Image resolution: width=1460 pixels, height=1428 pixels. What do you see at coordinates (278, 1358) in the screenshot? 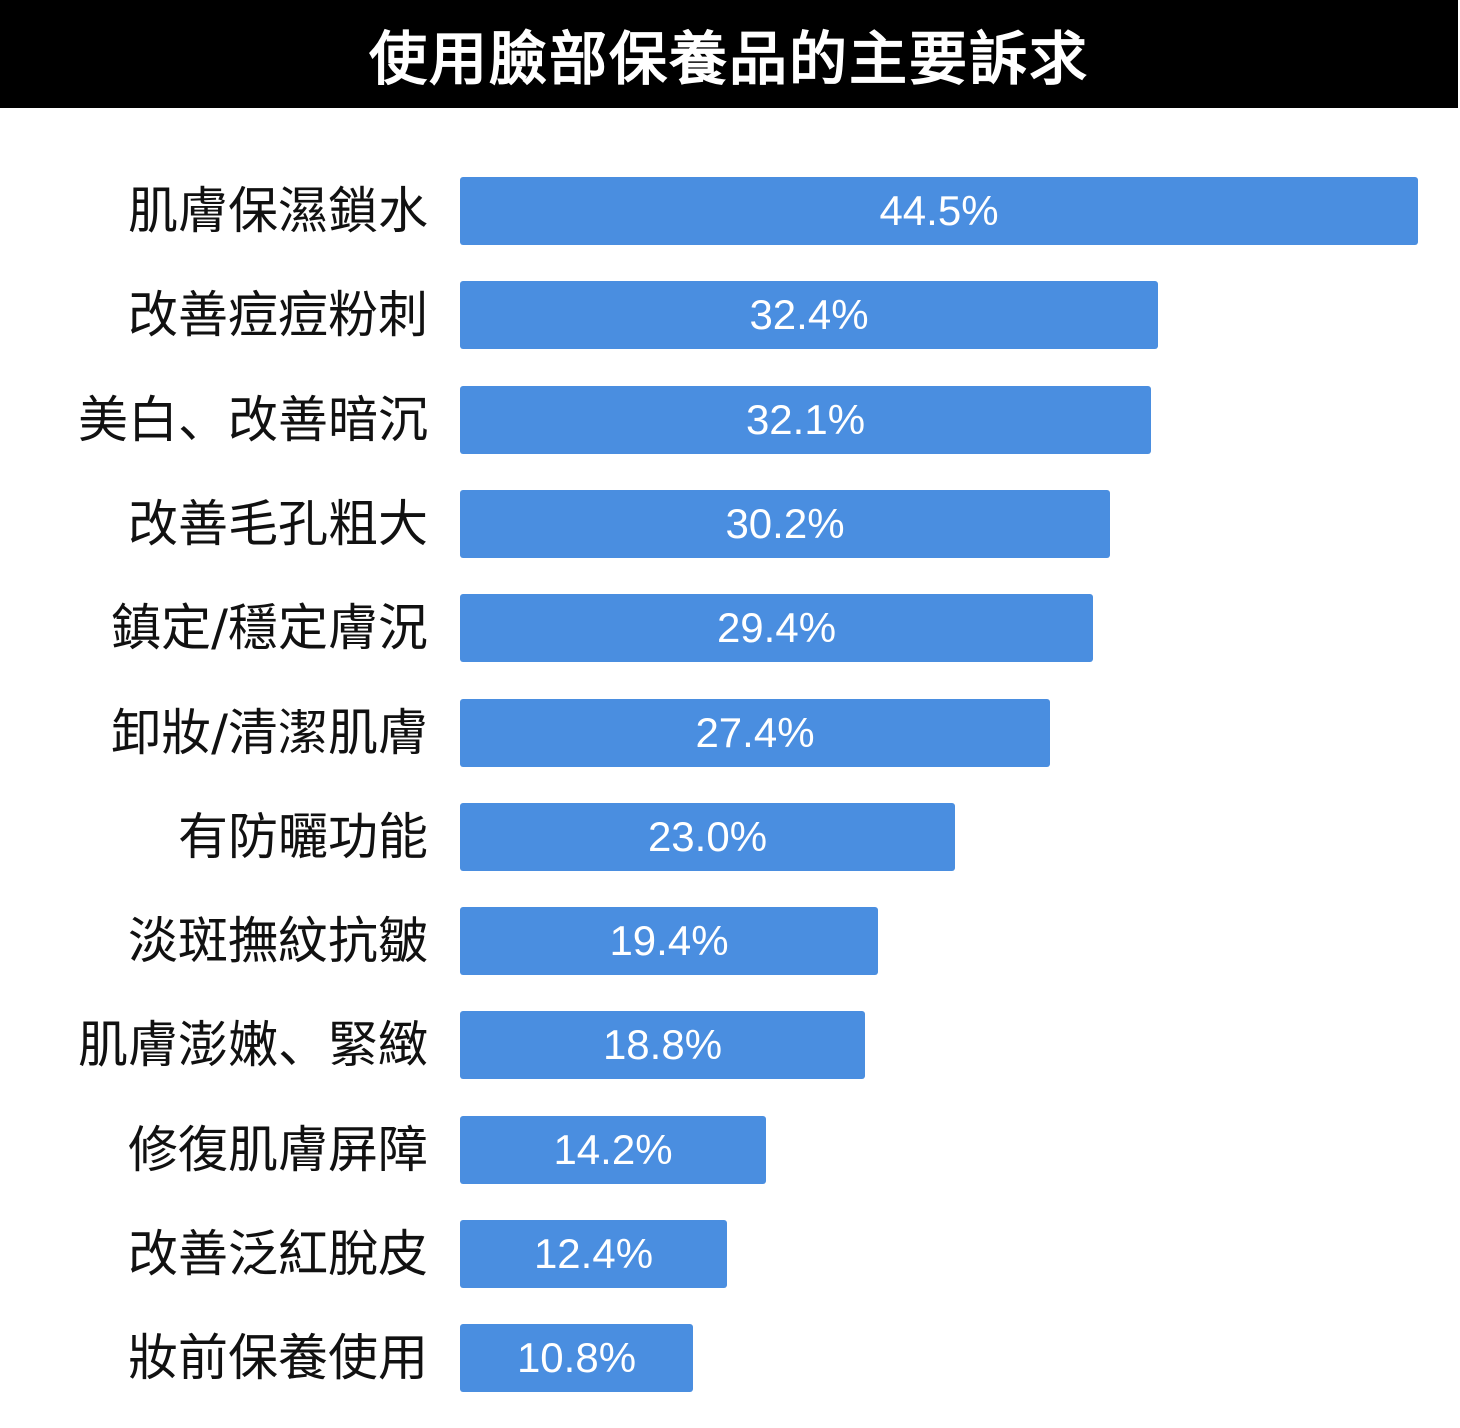
I see `category-label: 妝前保養使用` at bounding box center [278, 1358].